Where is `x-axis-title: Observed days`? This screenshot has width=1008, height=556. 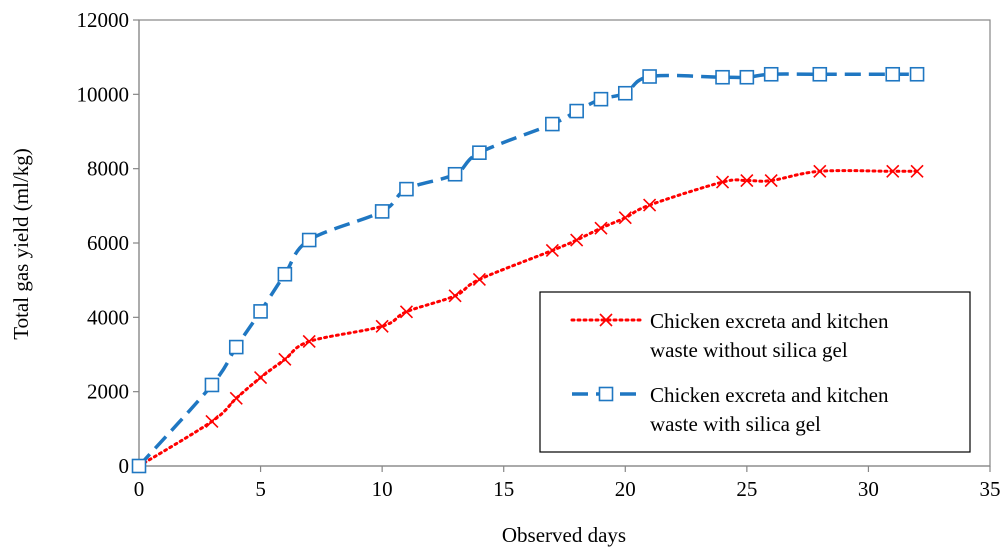
x-axis-title: Observed days is located at coordinates (564, 535).